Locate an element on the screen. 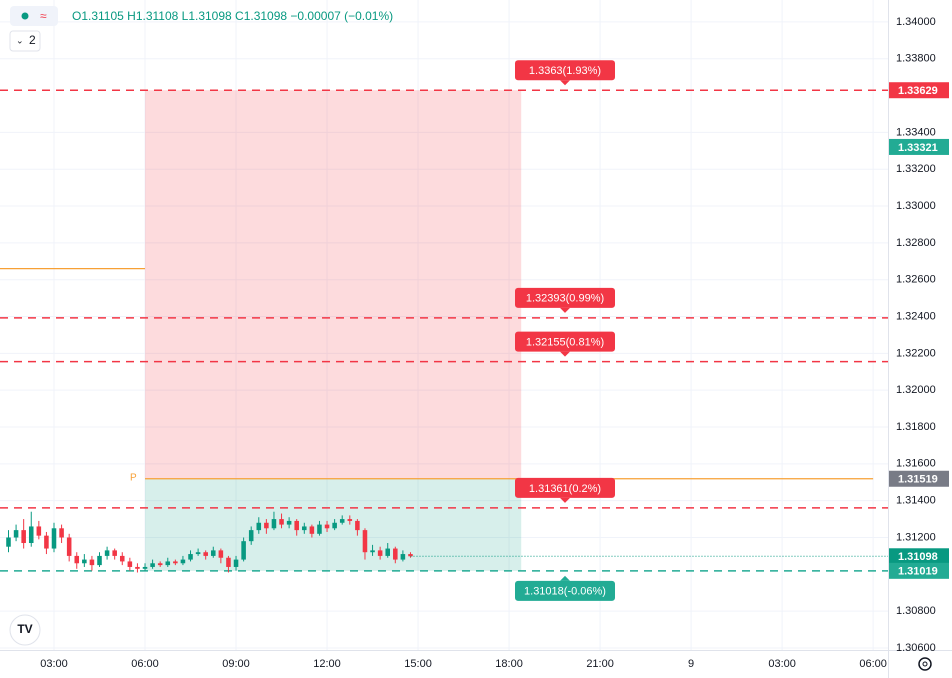 The image size is (952, 678). y-tick-label: 1.30800 is located at coordinates (916, 611).